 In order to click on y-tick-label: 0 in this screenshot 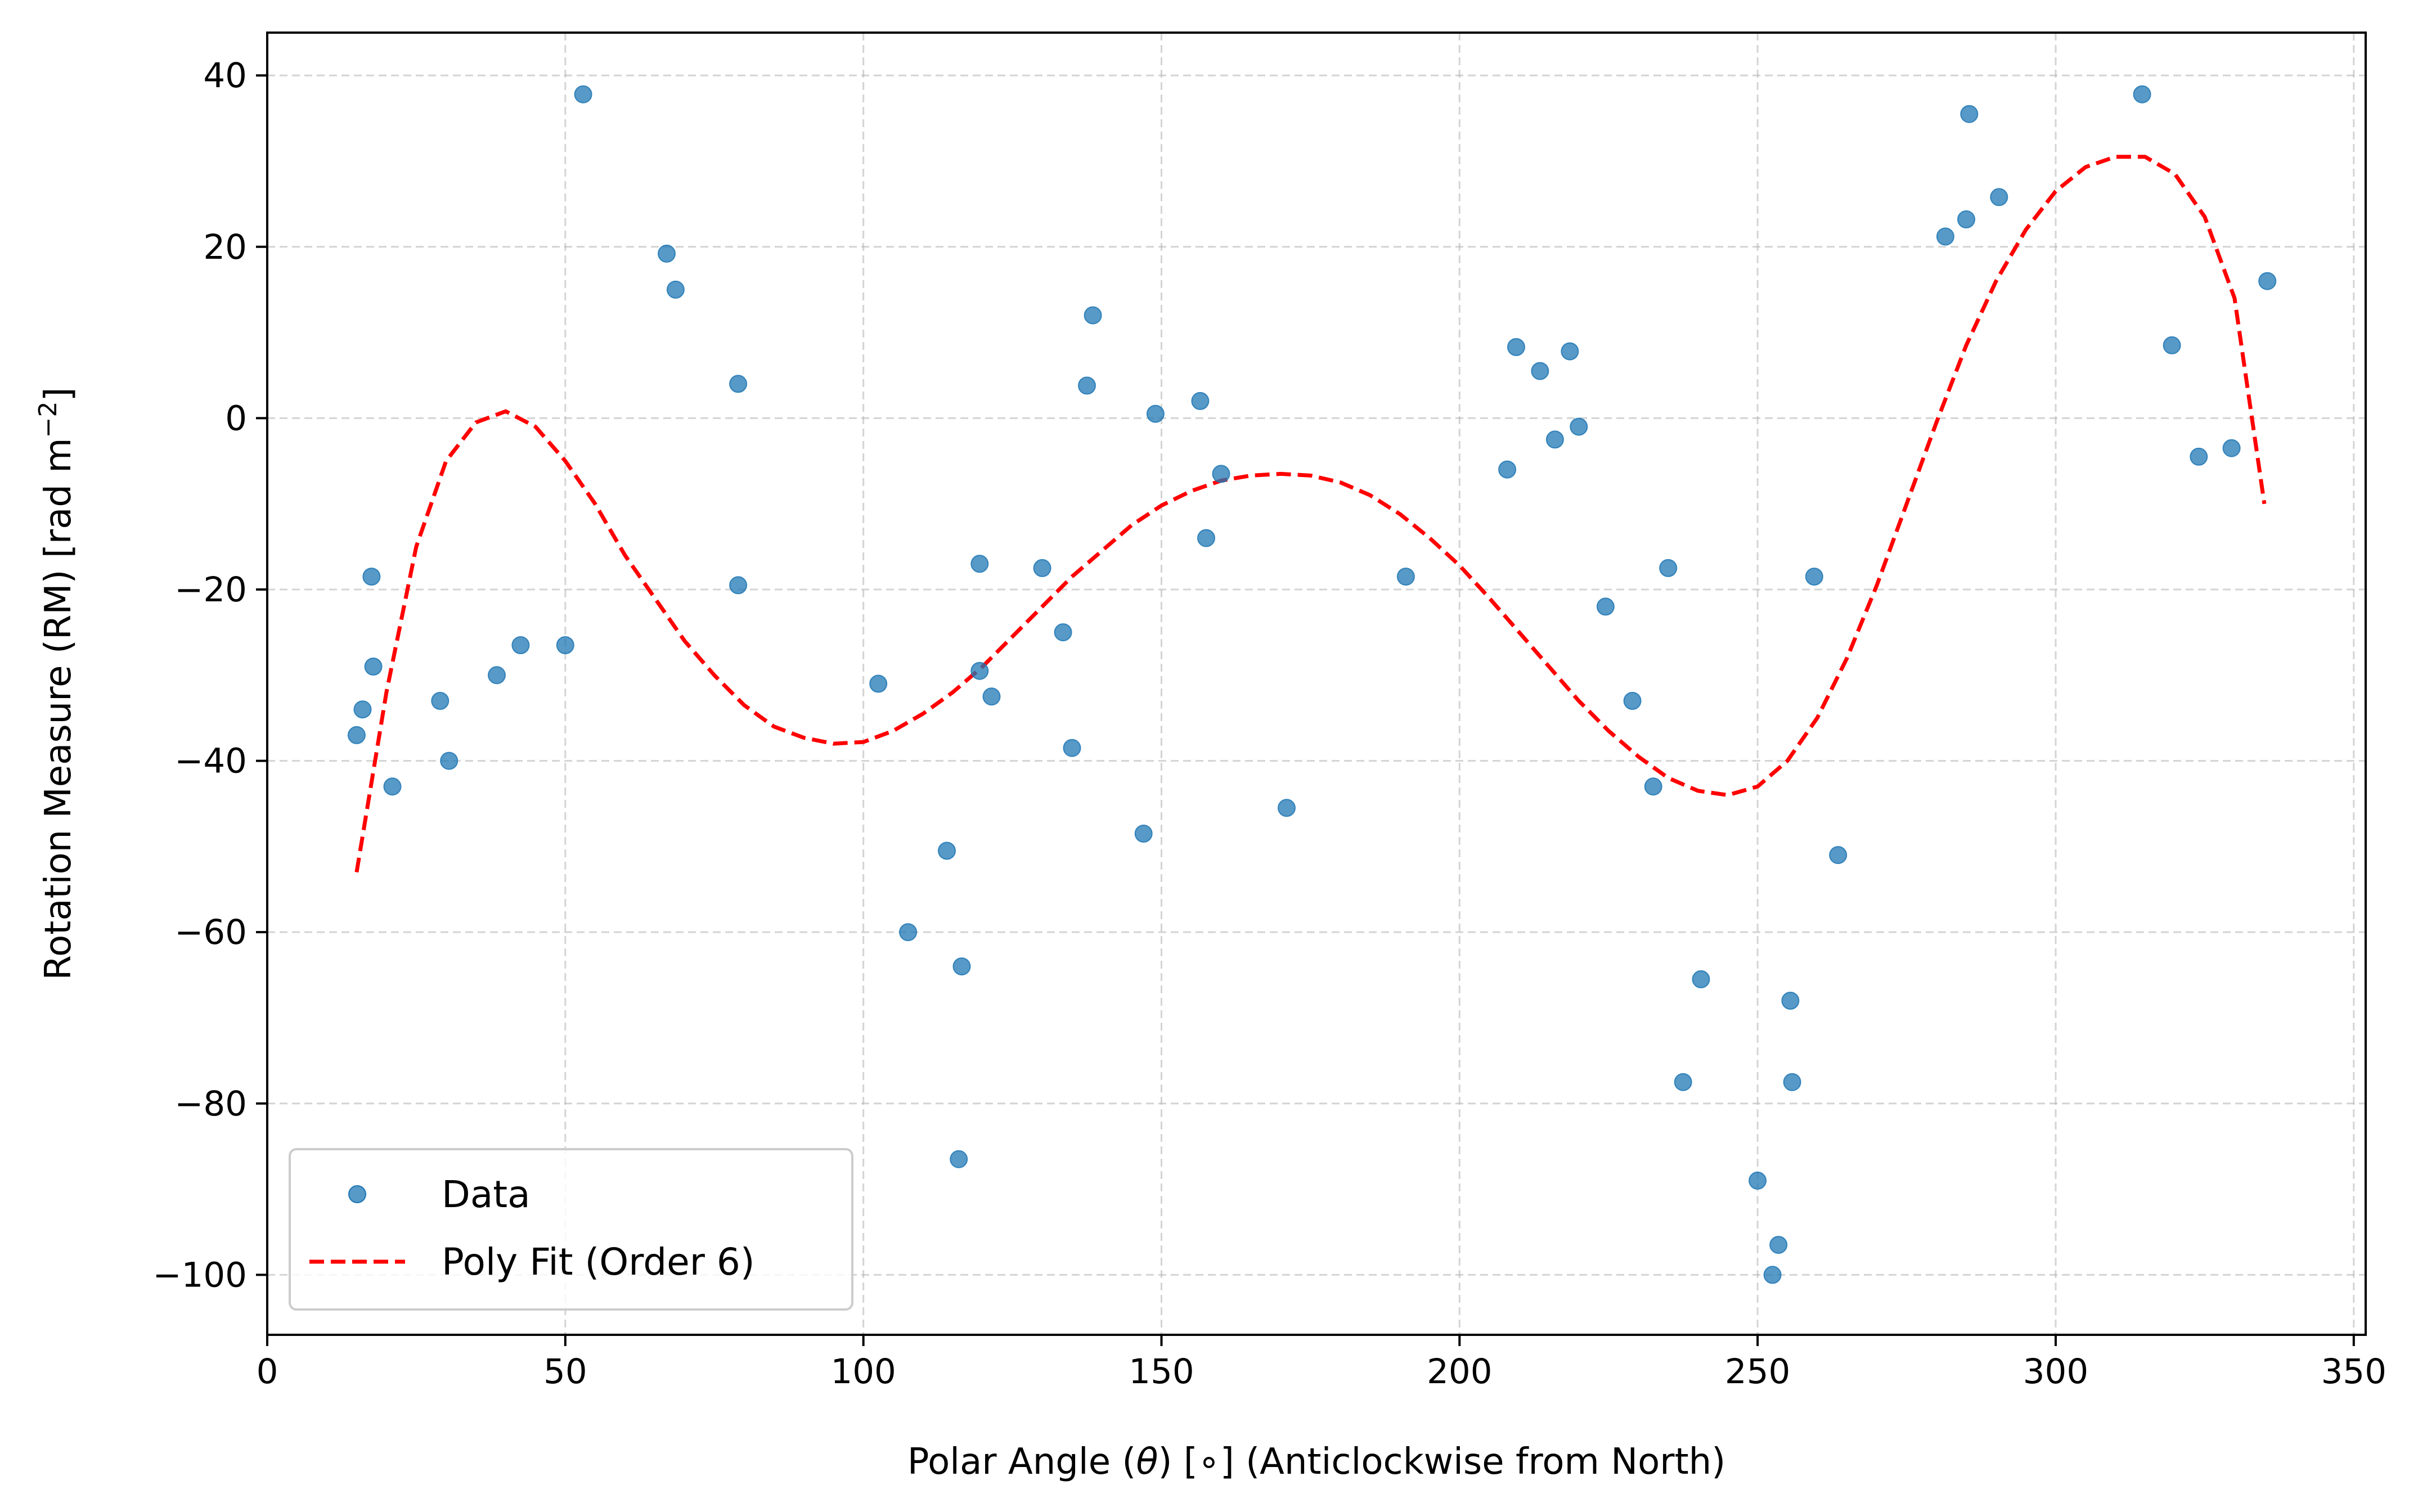, I will do `click(236, 418)`.